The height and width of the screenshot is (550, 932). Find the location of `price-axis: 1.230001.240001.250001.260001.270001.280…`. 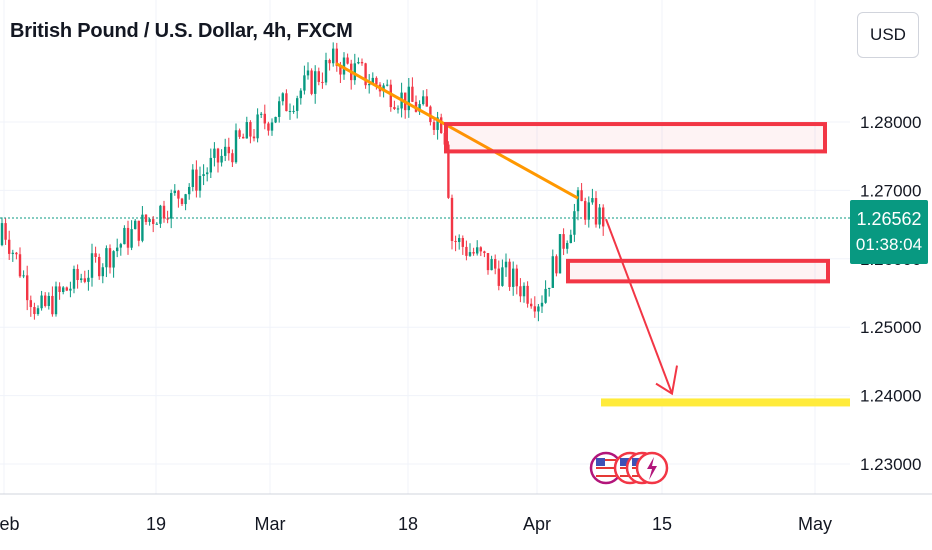

price-axis: 1.230001.240001.250001.260001.270001.280… is located at coordinates (890, 293).